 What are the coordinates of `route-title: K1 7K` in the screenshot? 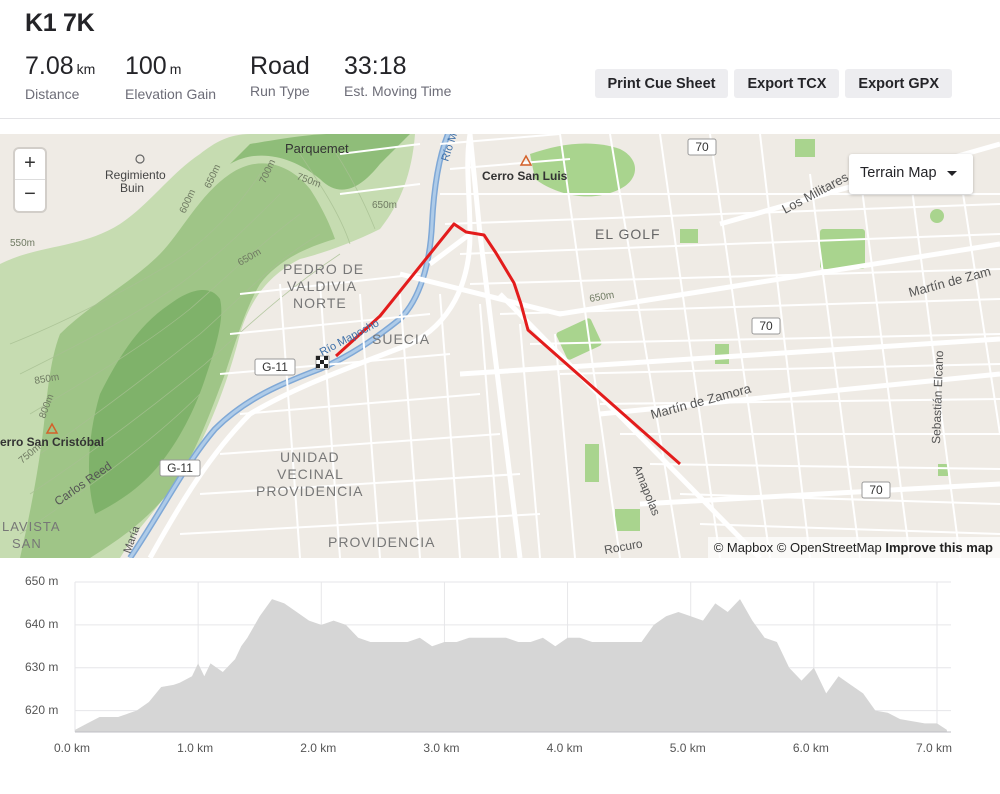 It's located at (60, 23).